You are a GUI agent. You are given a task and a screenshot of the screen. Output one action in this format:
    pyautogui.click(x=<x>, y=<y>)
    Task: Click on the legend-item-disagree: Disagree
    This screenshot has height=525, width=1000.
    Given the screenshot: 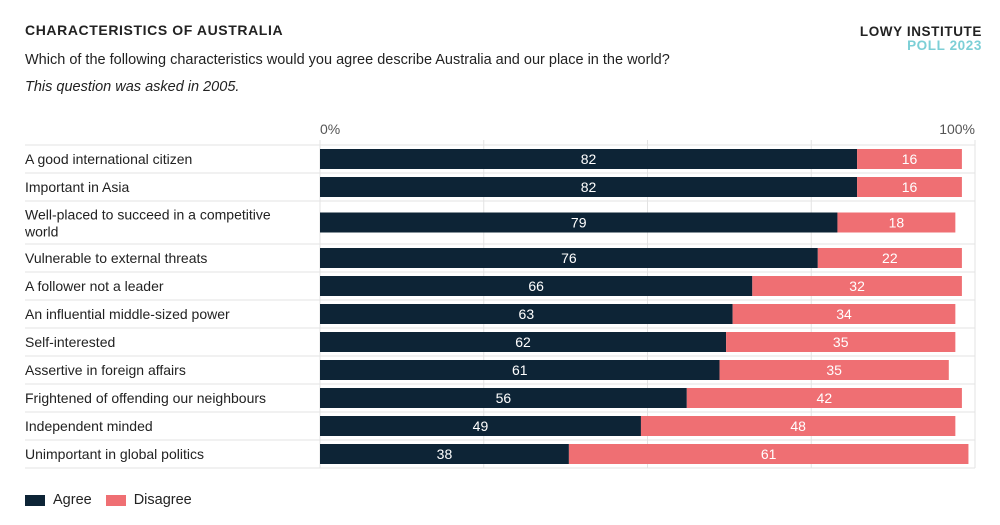 What is the action you would take?
    pyautogui.click(x=148, y=500)
    